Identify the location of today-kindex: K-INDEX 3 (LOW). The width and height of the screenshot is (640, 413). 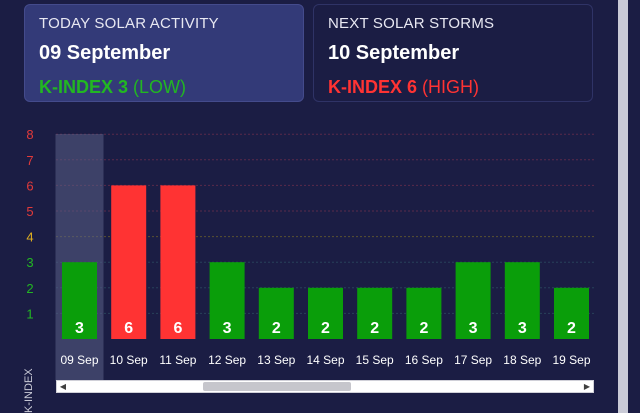
(164, 87).